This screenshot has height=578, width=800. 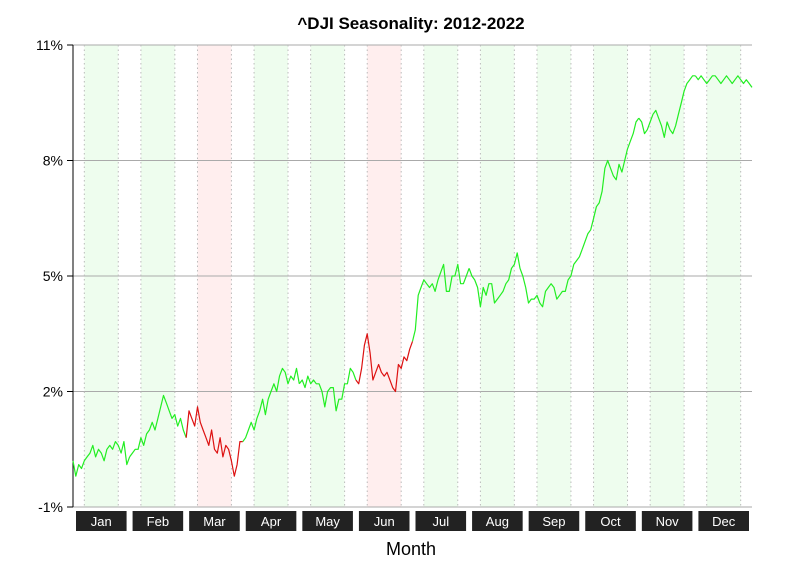 What do you see at coordinates (158, 426) in the screenshot?
I see `series-segment-feb` at bounding box center [158, 426].